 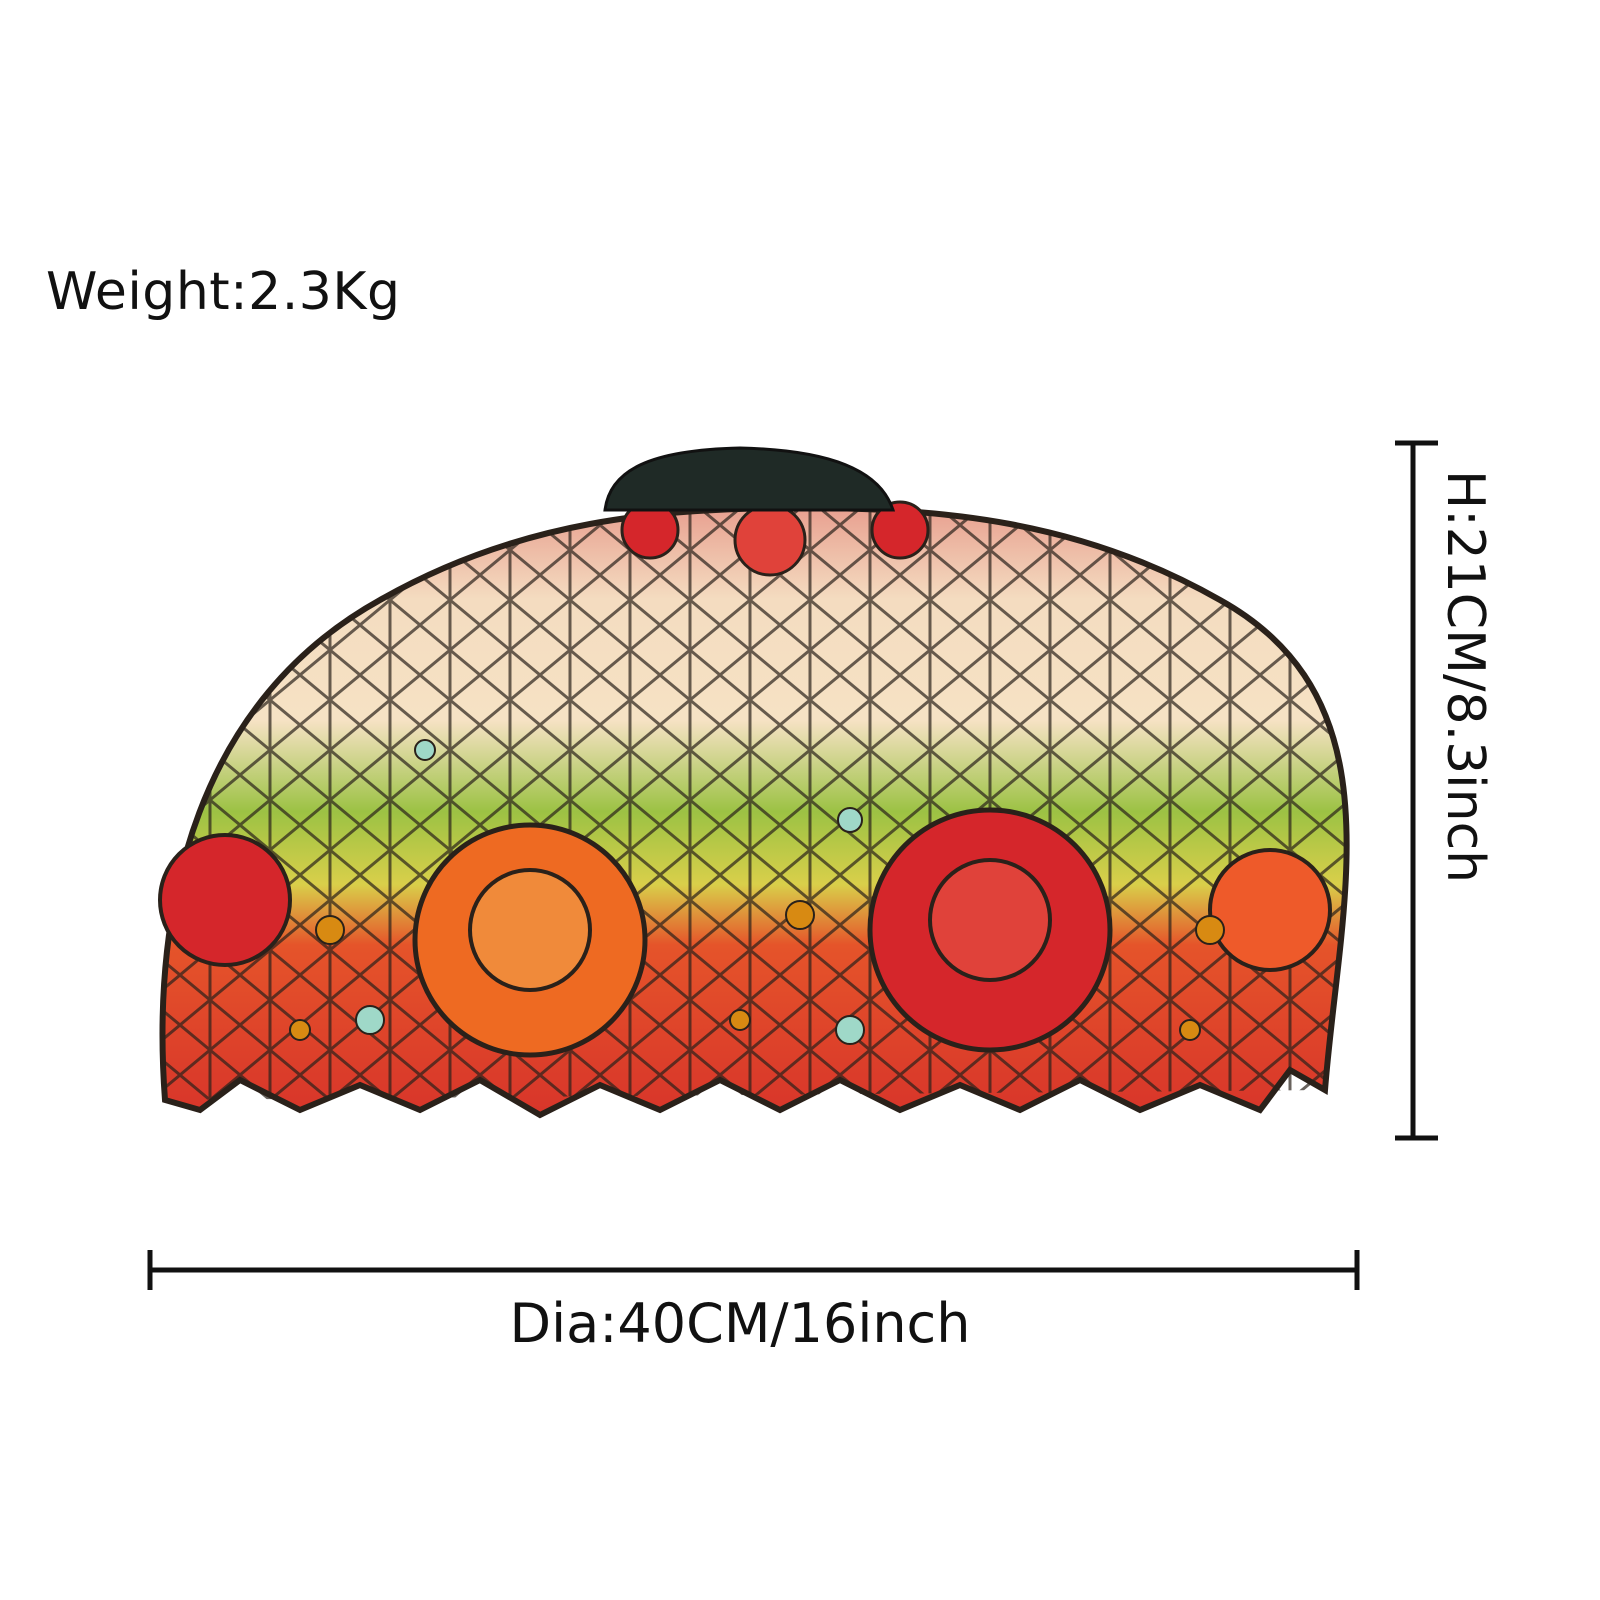 I want to click on diameter-dimension-line, so click(x=753, y=1270).